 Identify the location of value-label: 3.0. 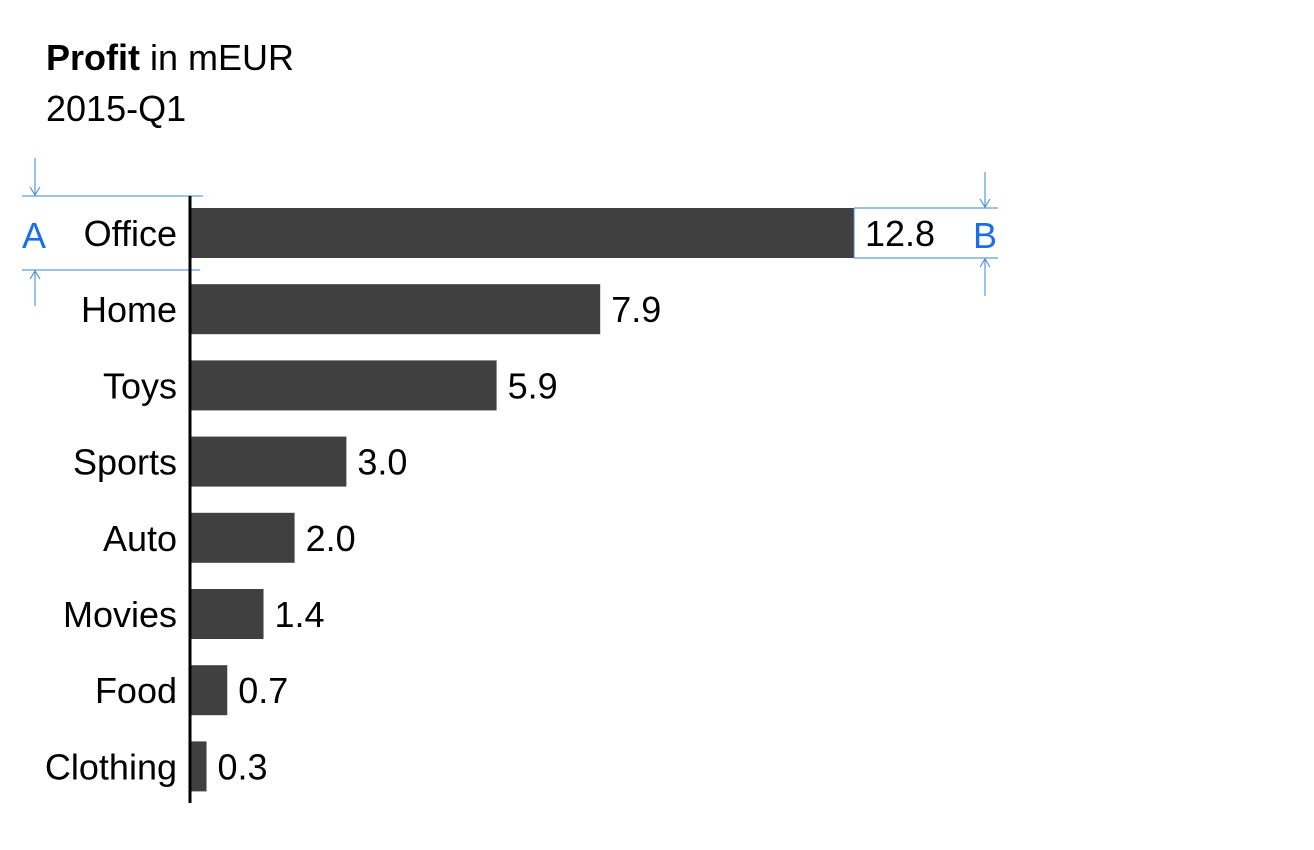
(382, 462).